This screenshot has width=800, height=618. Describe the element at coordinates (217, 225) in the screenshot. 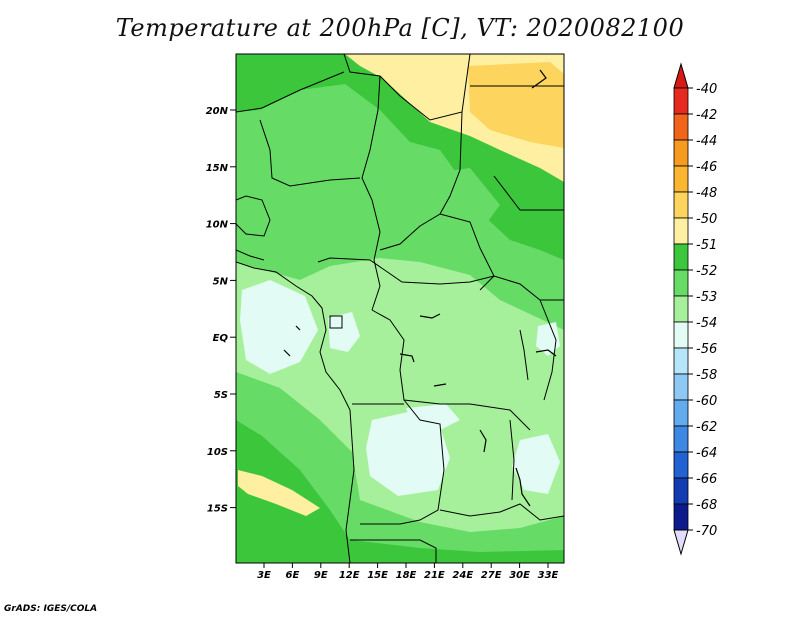

I see `lat-tick-label: 10N` at that location.